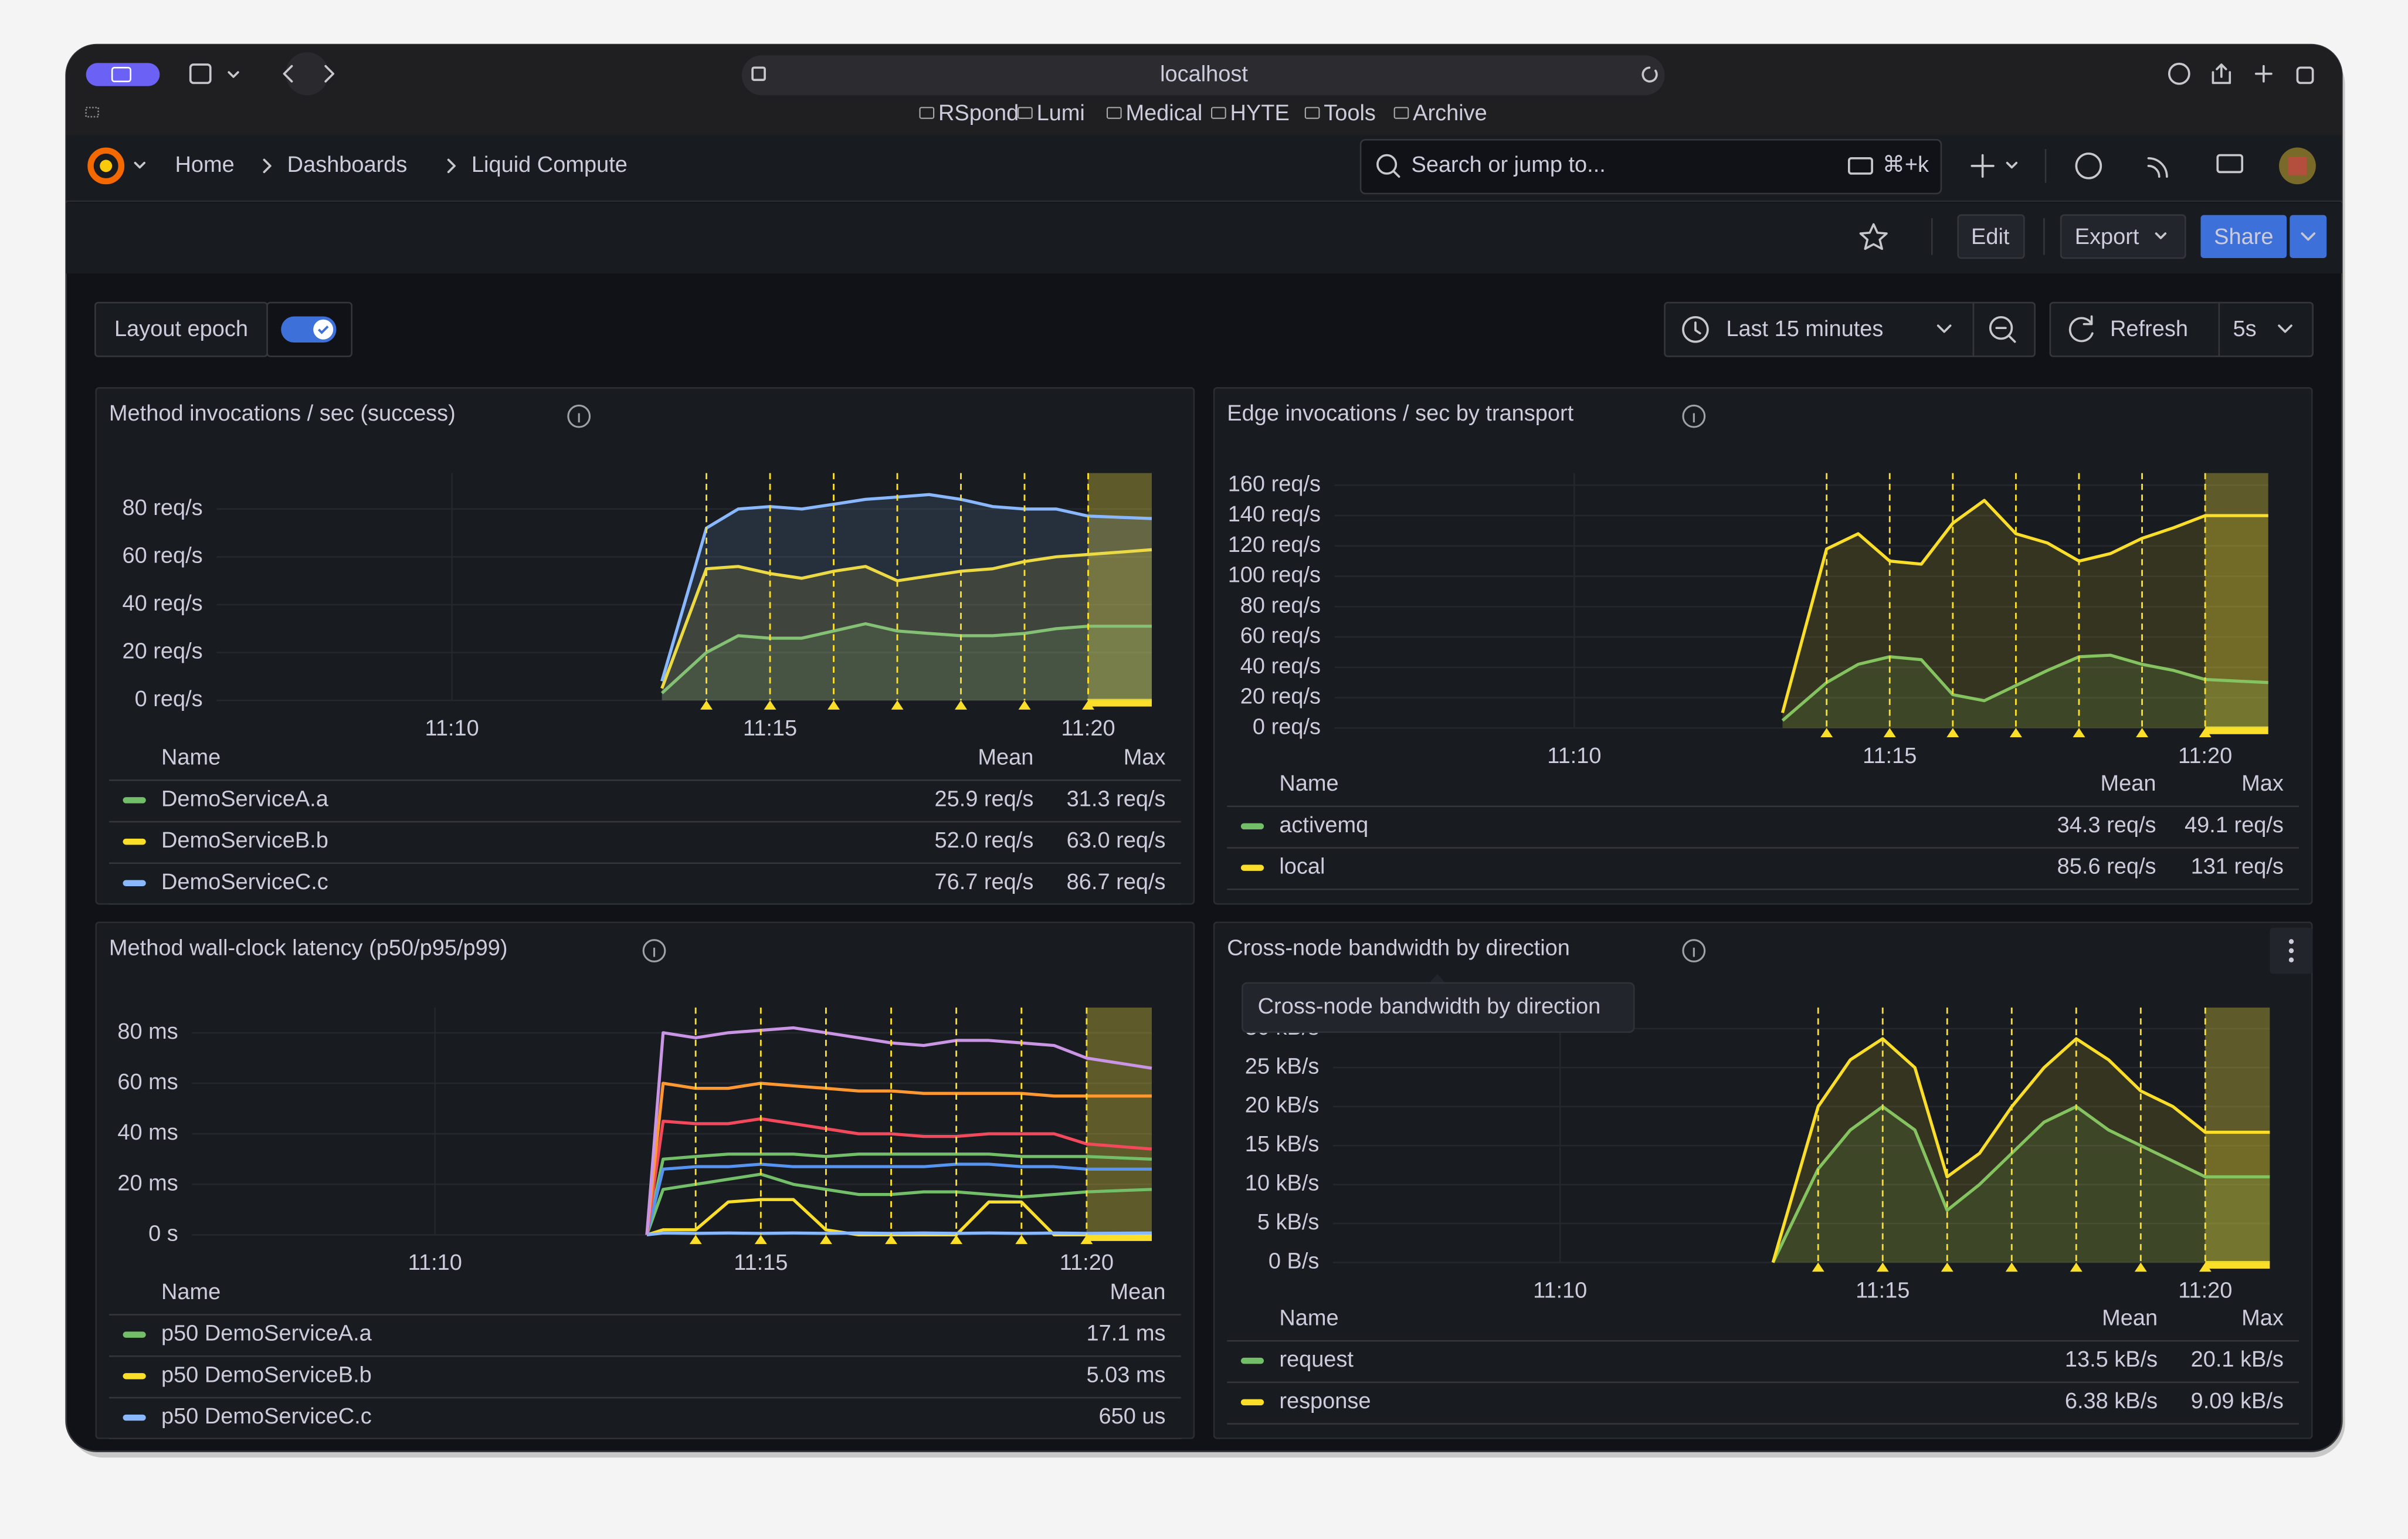  I want to click on back-button, so click(288, 74).